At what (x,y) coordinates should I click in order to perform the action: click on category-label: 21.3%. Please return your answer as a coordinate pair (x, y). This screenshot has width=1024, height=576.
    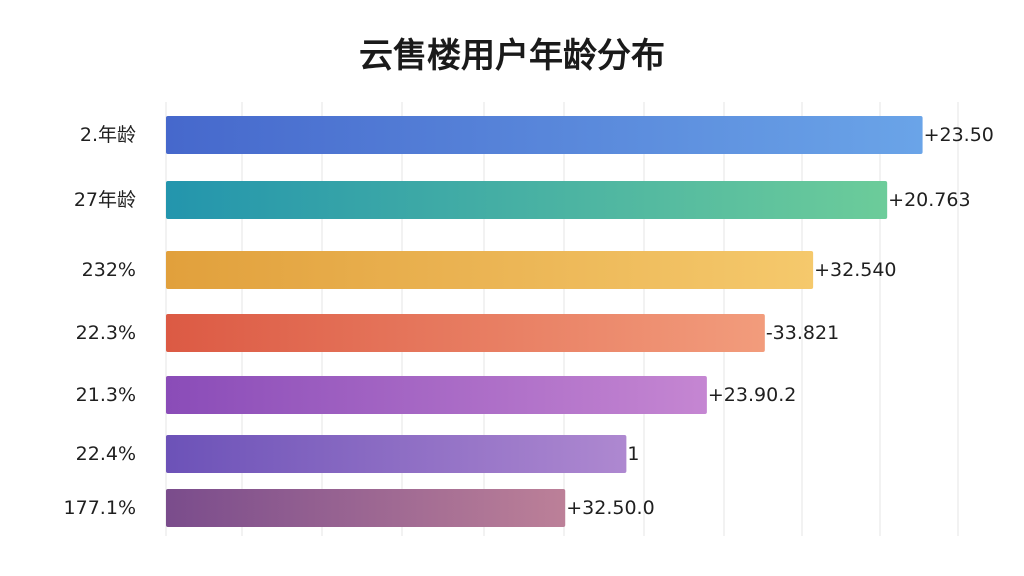
    Looking at the image, I should click on (106, 395).